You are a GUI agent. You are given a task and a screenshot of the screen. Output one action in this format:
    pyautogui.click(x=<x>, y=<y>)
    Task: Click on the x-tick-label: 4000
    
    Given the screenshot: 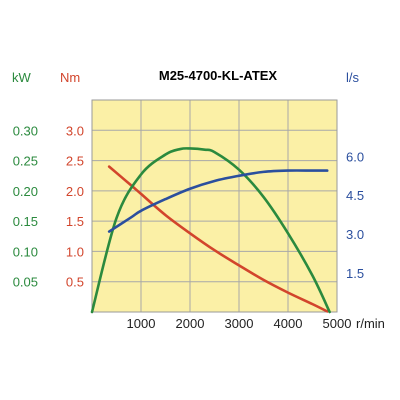 What is the action you would take?
    pyautogui.click(x=288, y=323)
    